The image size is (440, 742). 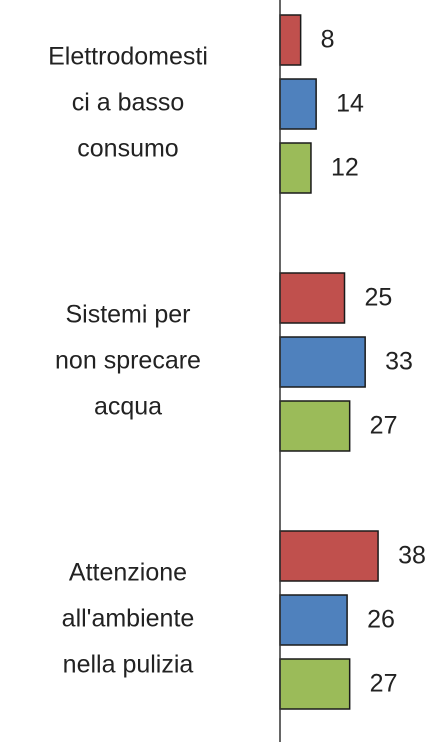 I want to click on category-label: ci a basso, so click(x=128, y=103).